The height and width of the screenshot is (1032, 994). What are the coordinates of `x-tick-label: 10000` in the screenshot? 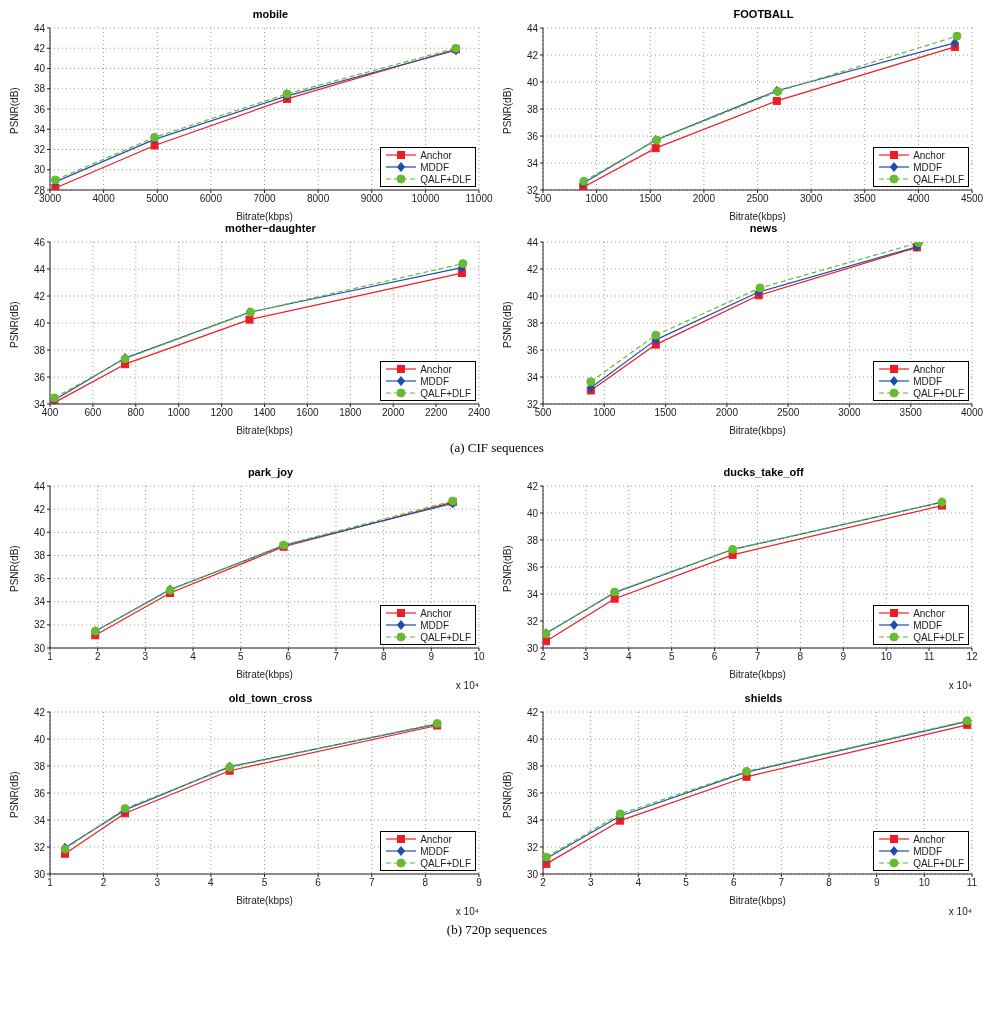 It's located at (425, 199).